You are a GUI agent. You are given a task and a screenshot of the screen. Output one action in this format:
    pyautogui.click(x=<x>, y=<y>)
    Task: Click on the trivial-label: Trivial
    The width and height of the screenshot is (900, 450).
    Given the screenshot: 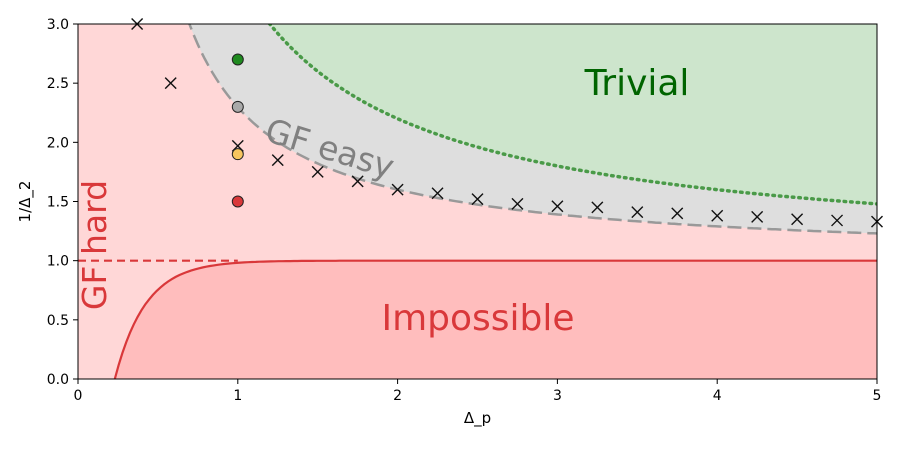 What is the action you would take?
    pyautogui.click(x=637, y=83)
    